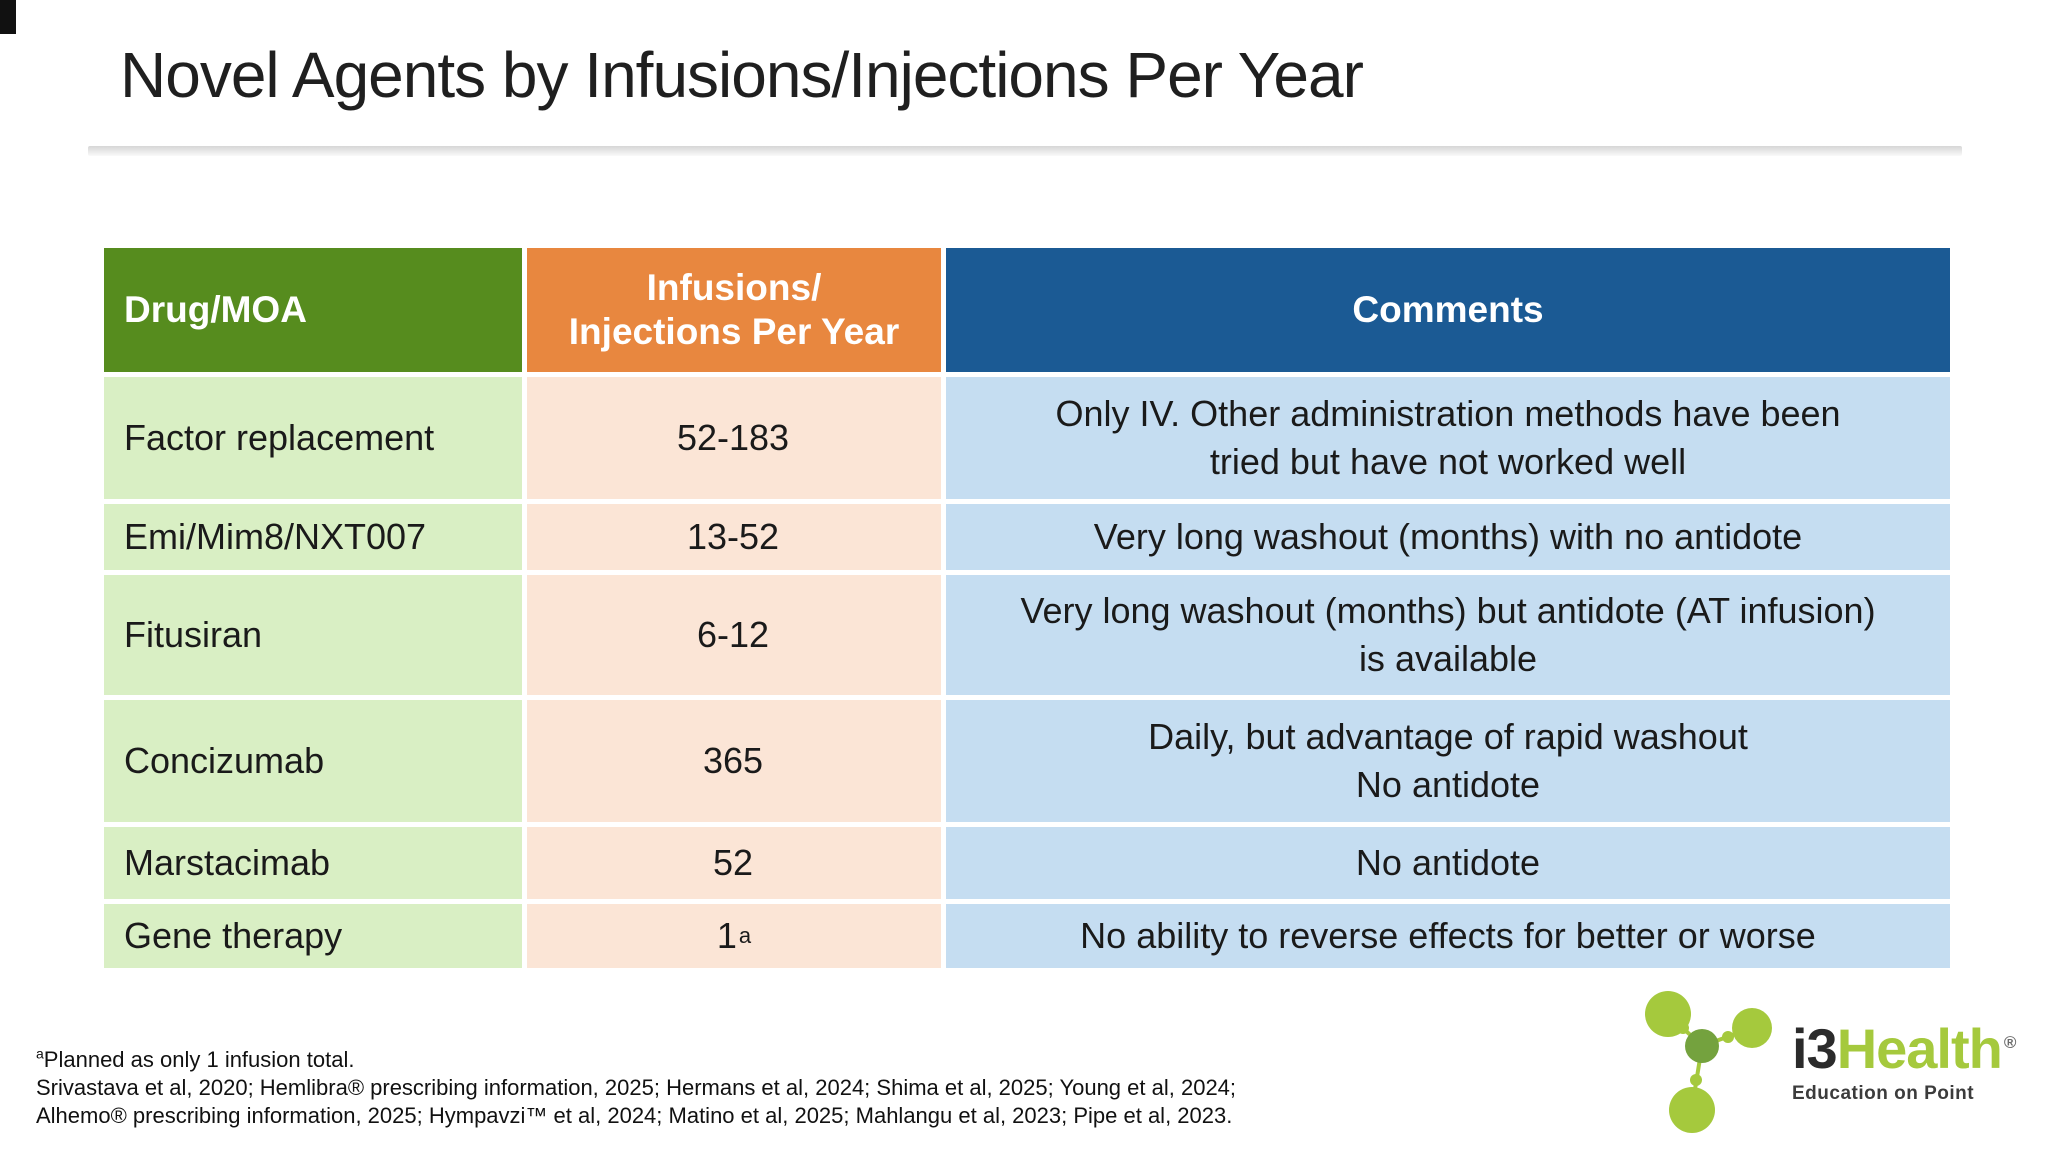  Describe the element at coordinates (1883, 1093) in the screenshot. I see `logo-tagline: Education on Point` at that location.